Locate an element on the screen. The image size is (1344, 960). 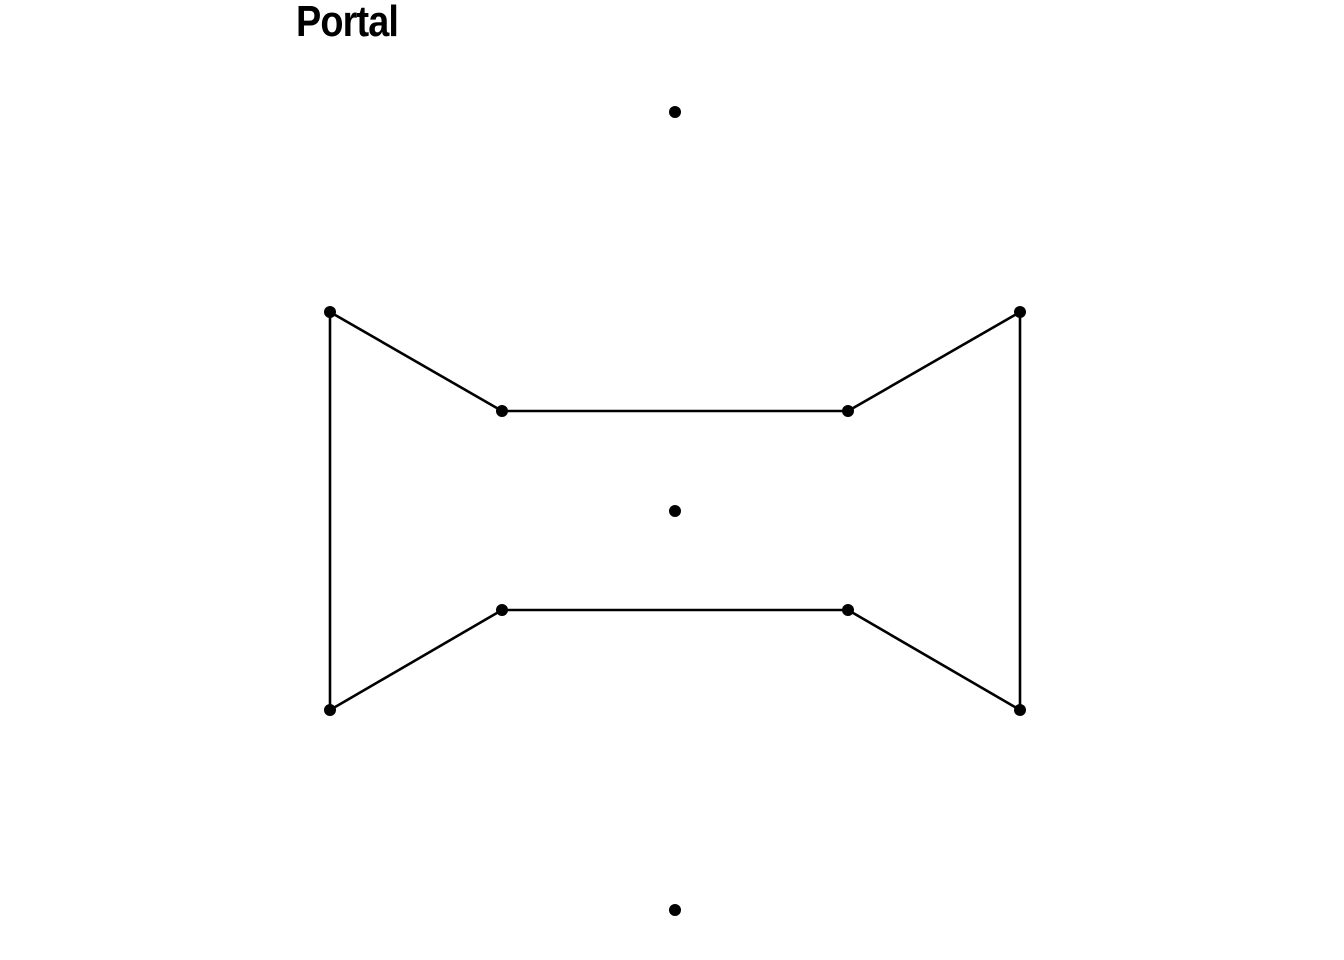
node-n11 is located at coordinates (675, 910).